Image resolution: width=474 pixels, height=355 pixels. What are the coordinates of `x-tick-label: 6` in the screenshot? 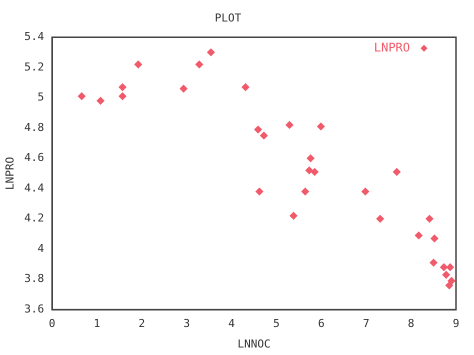 It's located at (321, 323).